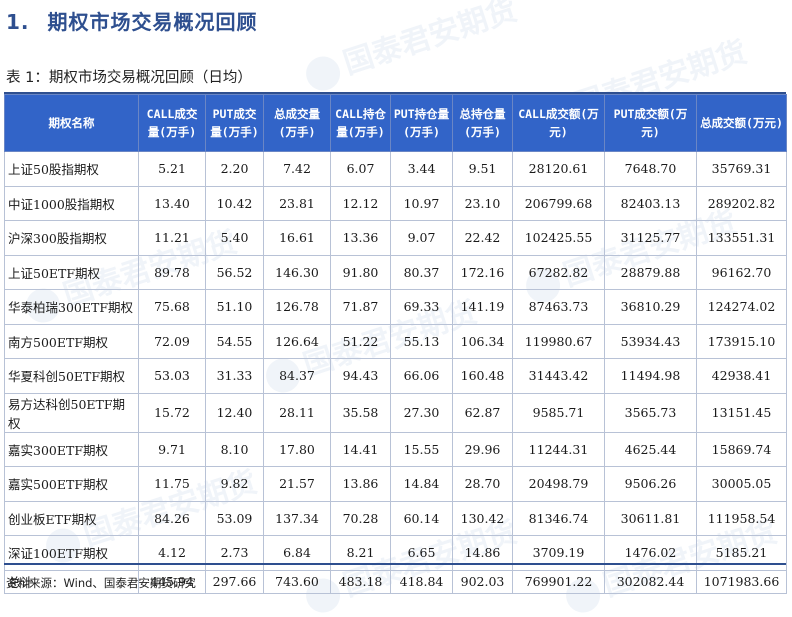 The height and width of the screenshot is (617, 792). Describe the element at coordinates (360, 203) in the screenshot. I see `cell-call-open-interest: 12.12` at that location.